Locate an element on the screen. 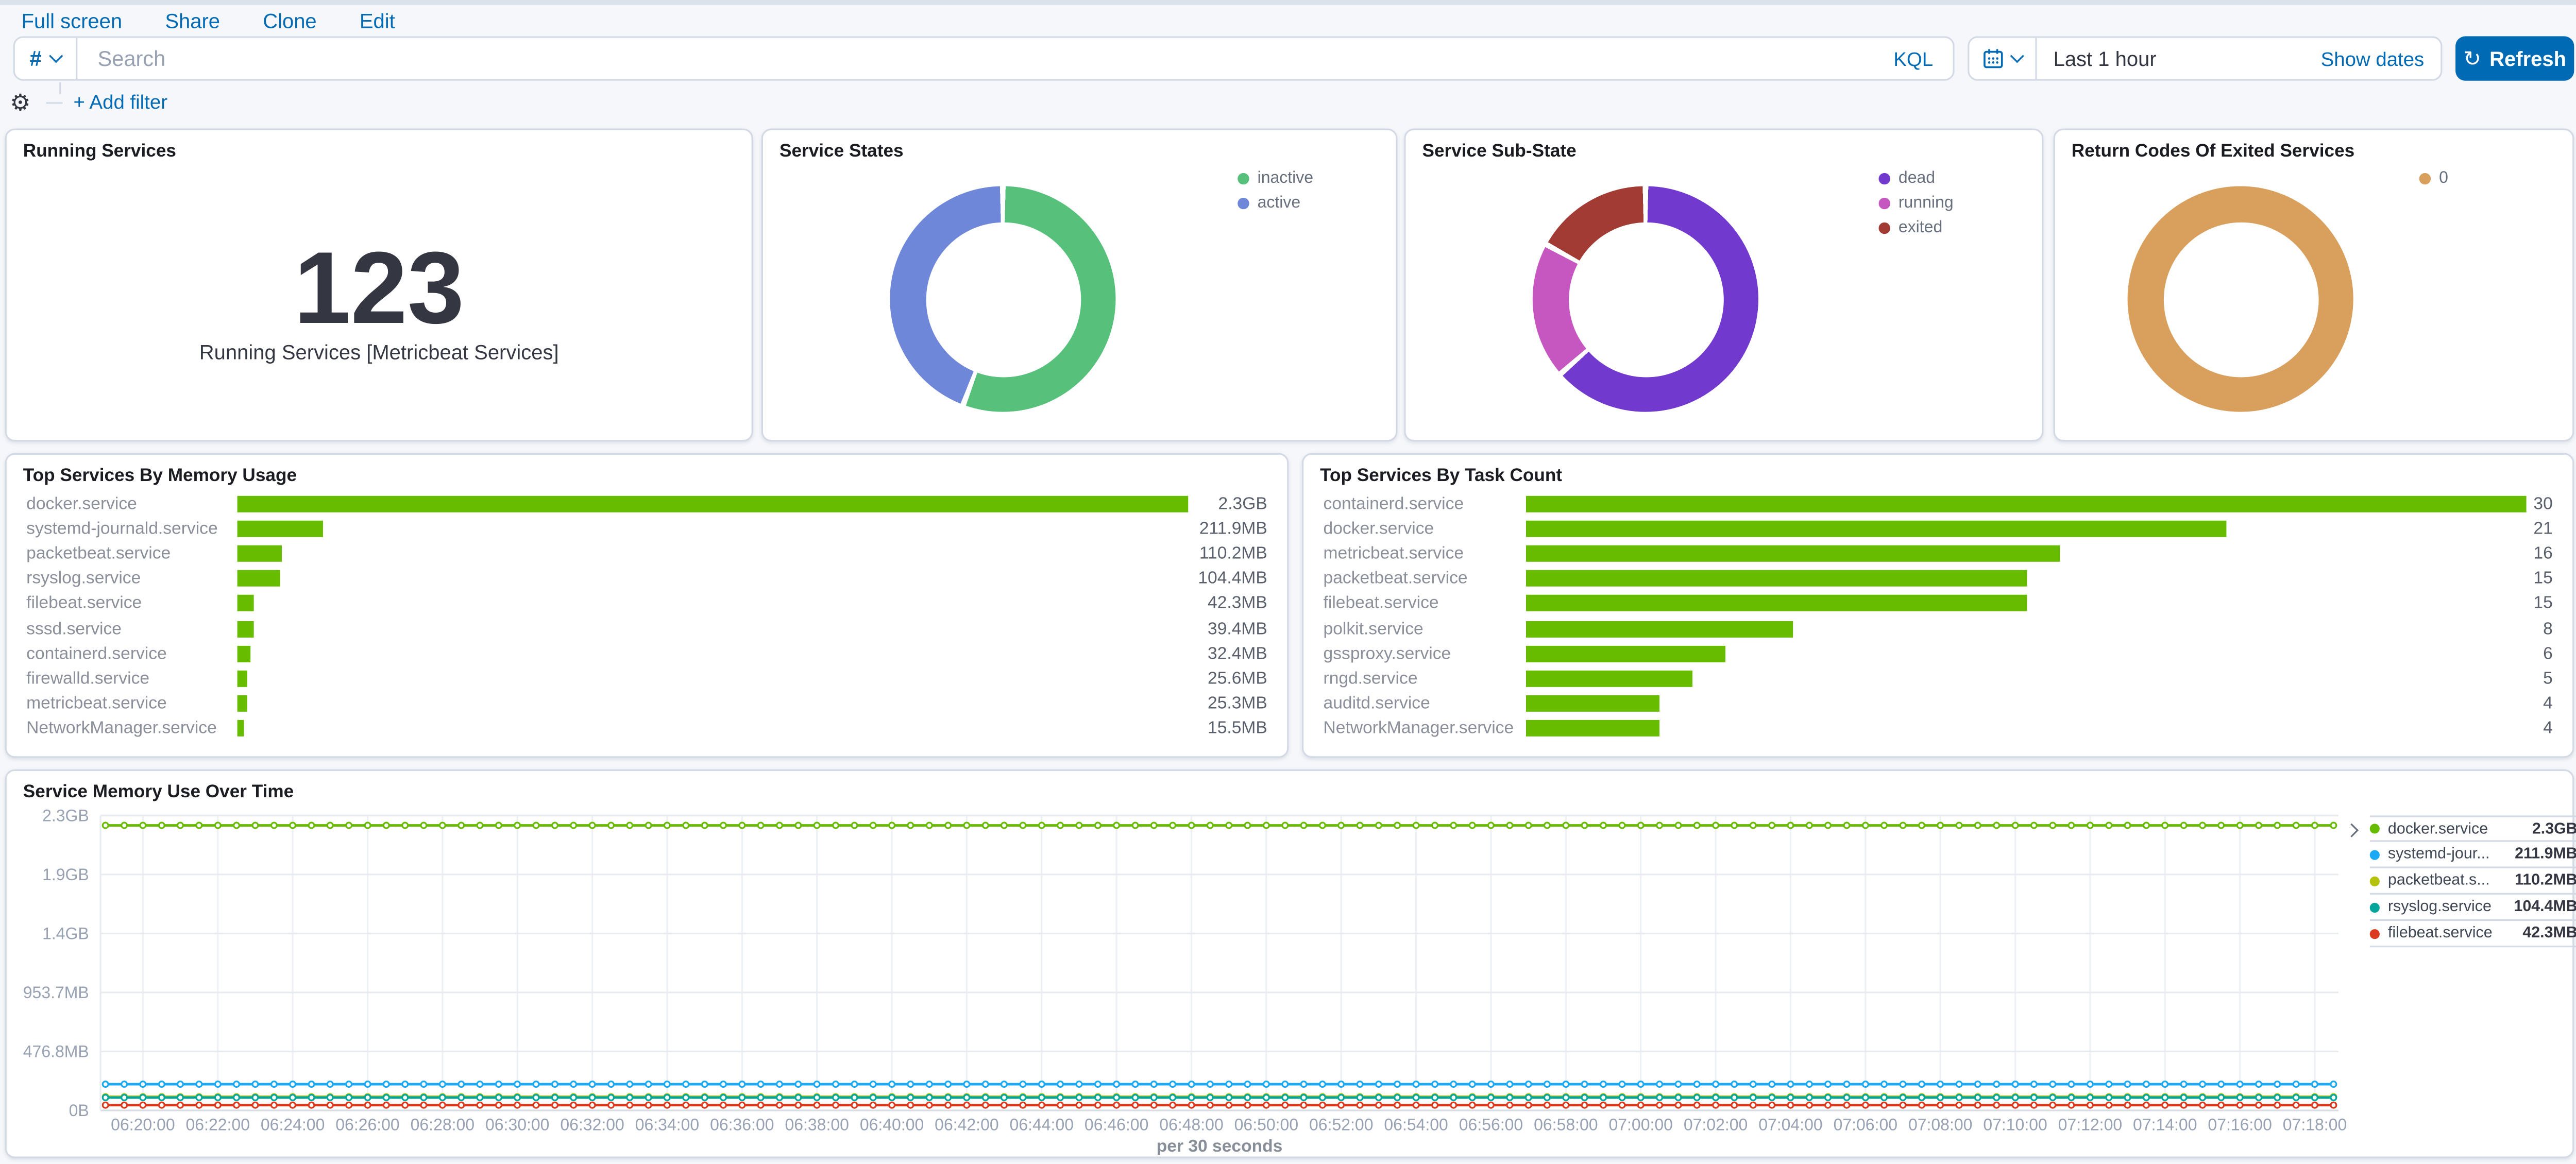  bar-label: containerd.service is located at coordinates (1394, 503).